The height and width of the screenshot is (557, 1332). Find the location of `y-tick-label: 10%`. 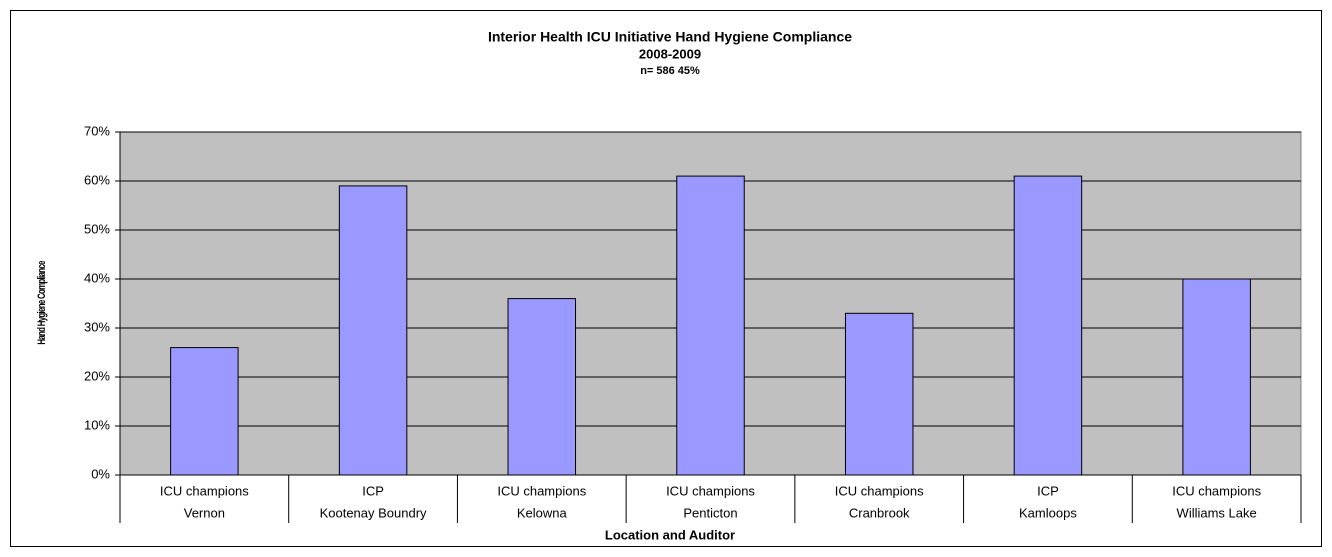

y-tick-label: 10% is located at coordinates (97, 424).